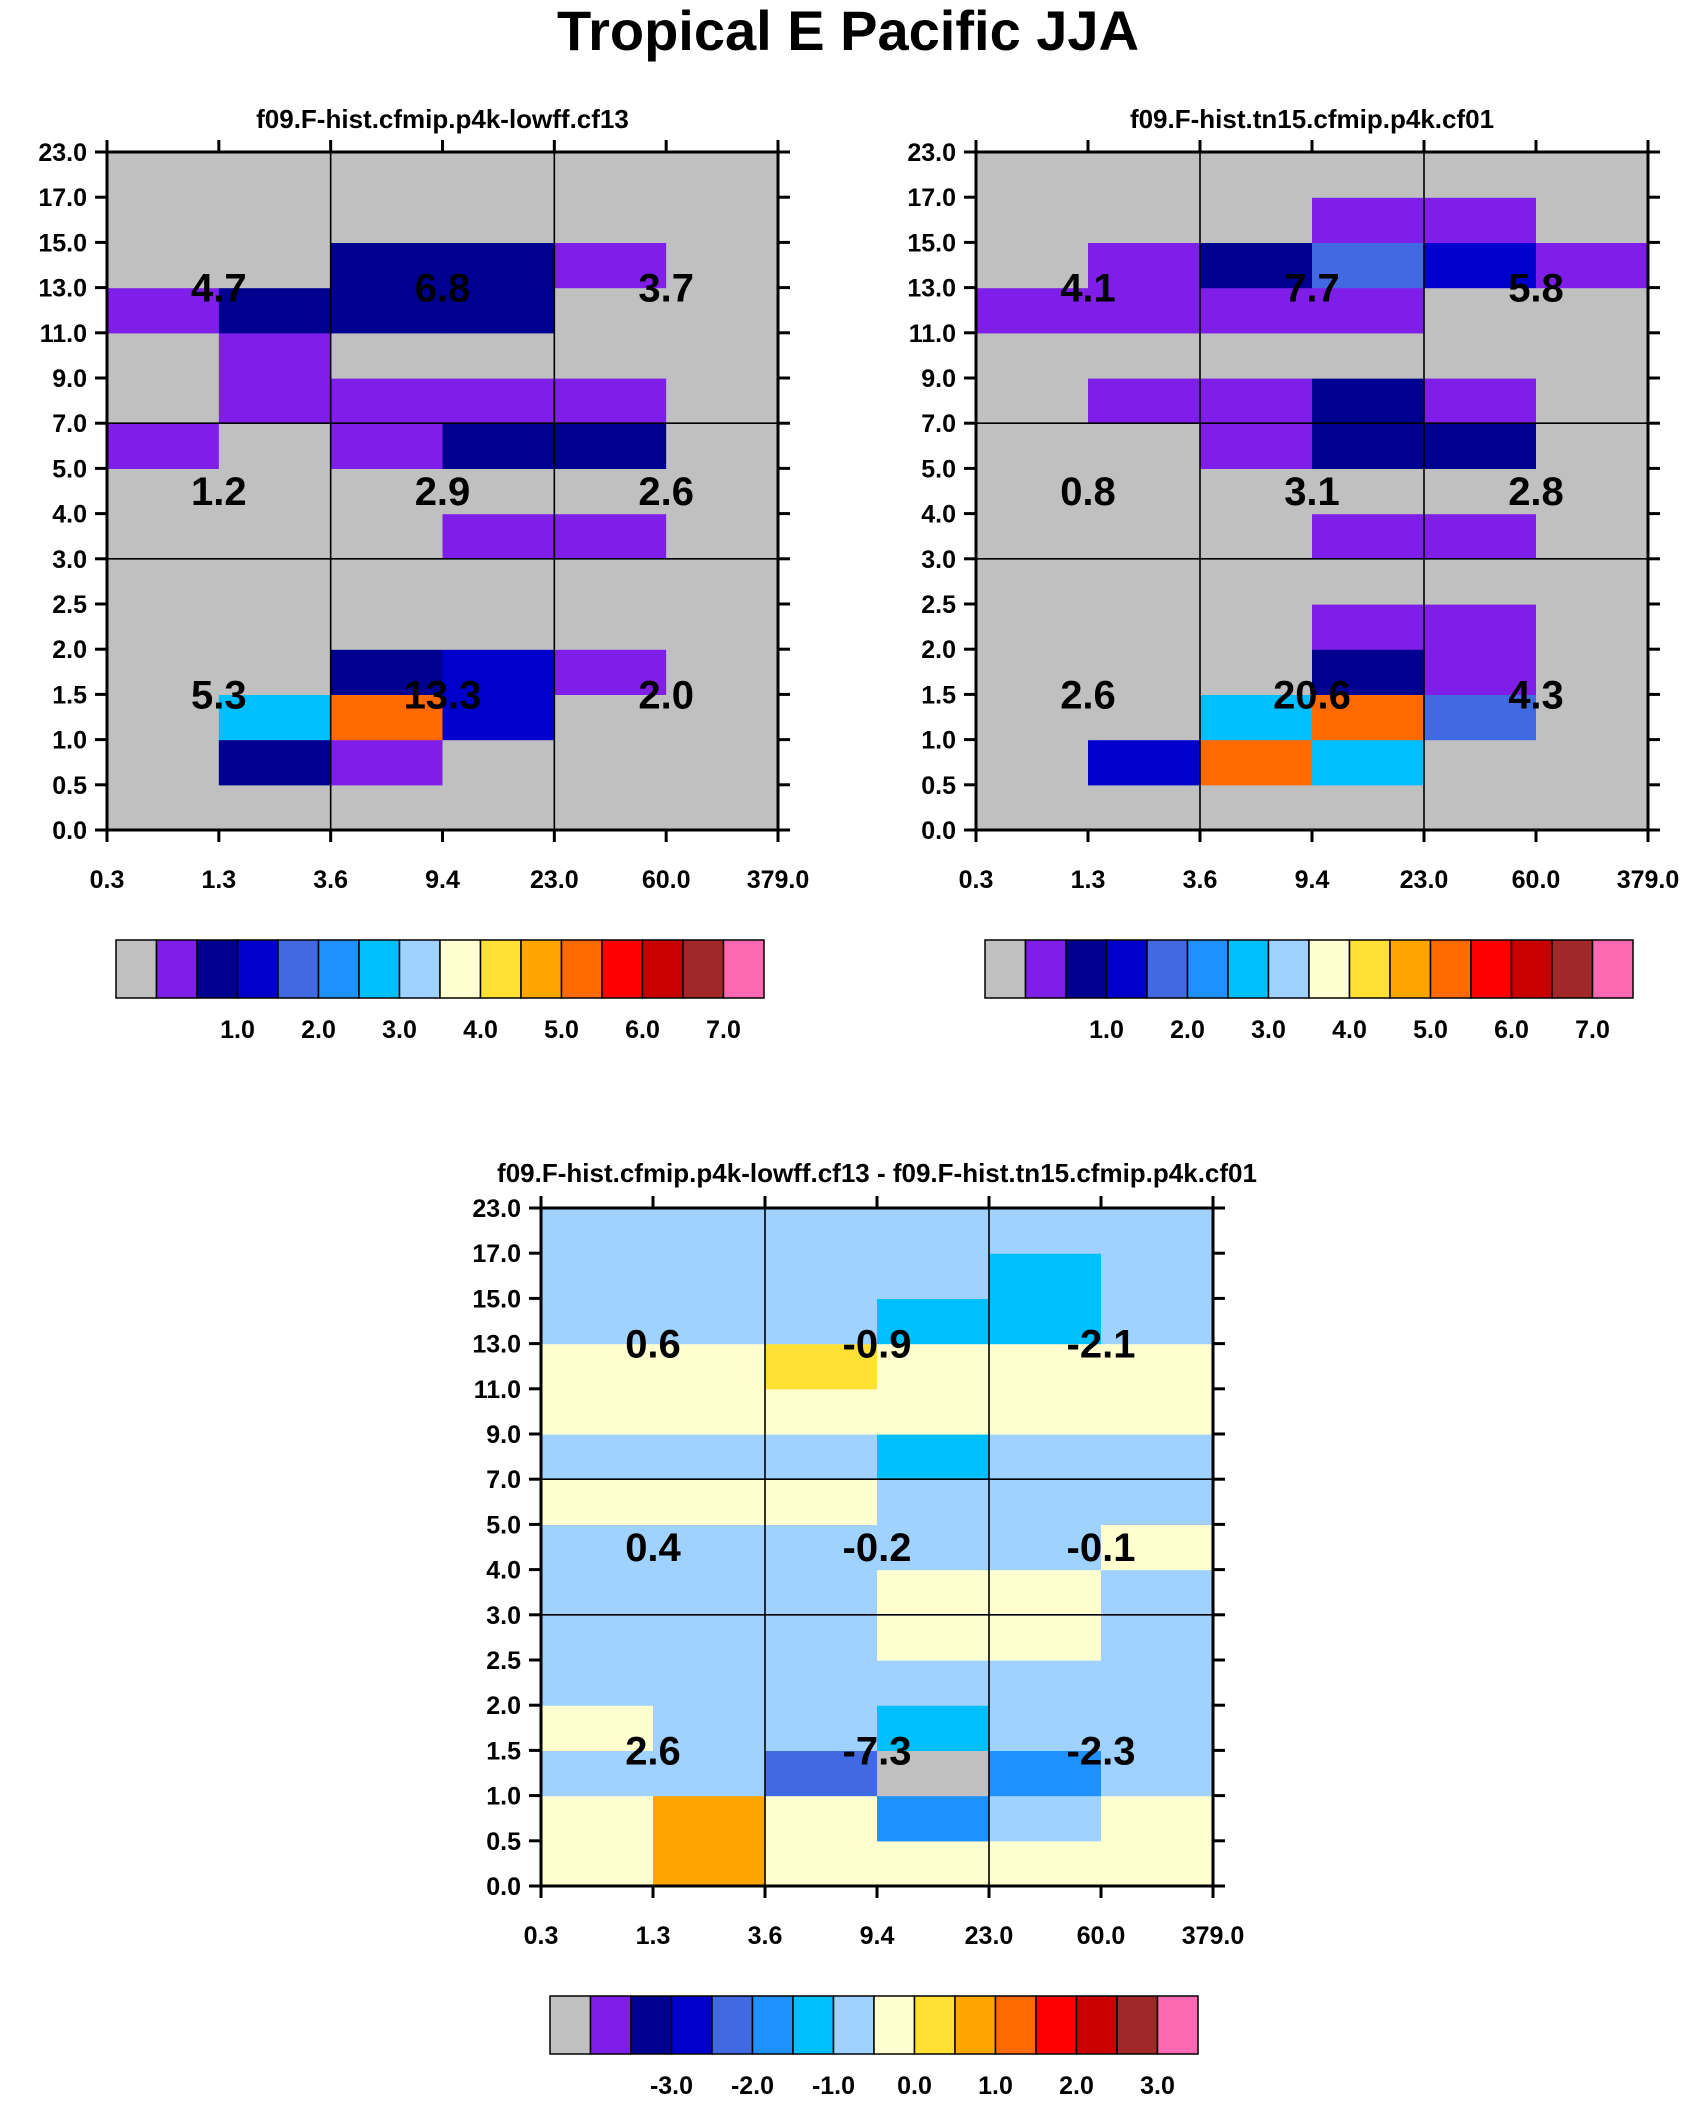 This screenshot has width=1696, height=2109. I want to click on group-value-label: 0.4, so click(653, 1548).